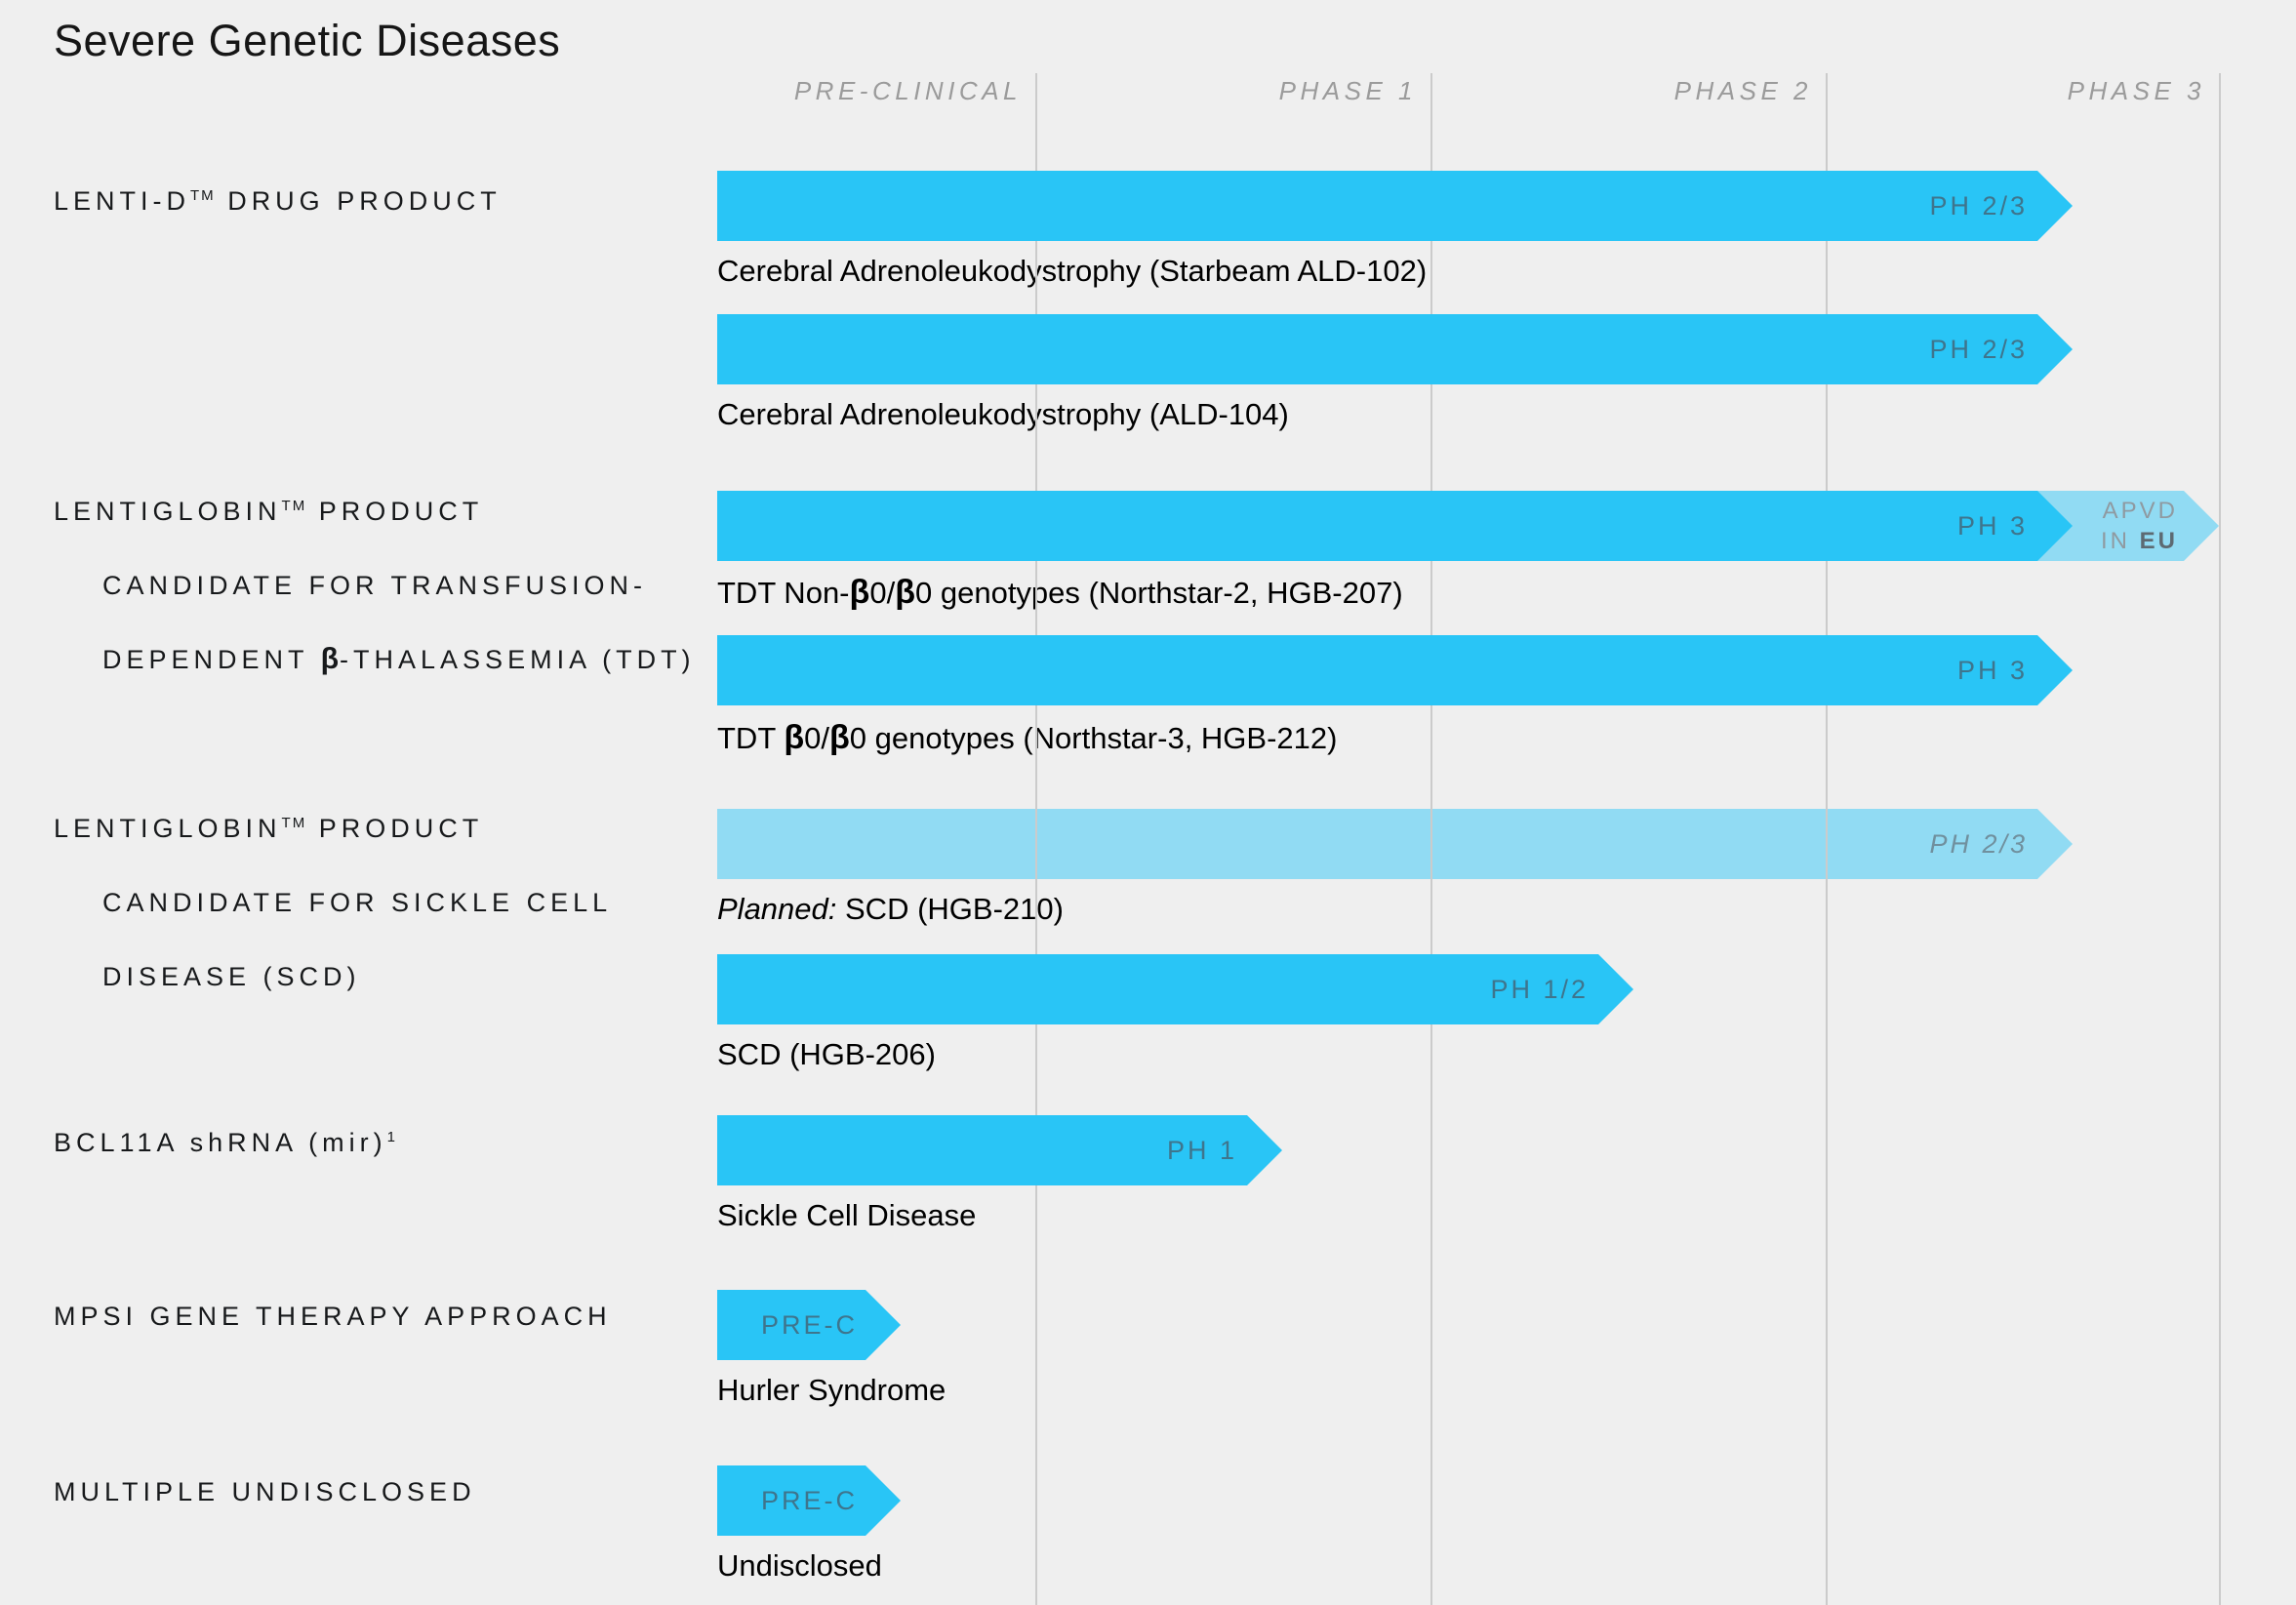 This screenshot has height=1605, width=2296. Describe the element at coordinates (999, 1150) in the screenshot. I see `trial-arrow-sickle-cell: PH 1` at that location.